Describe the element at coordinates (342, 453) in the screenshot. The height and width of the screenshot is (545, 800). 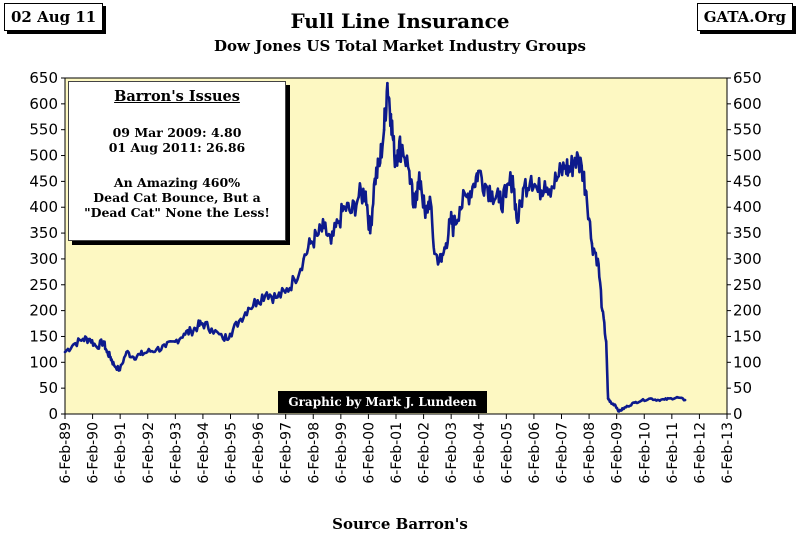
I see `x-tick-label: 6-Feb-99` at that location.